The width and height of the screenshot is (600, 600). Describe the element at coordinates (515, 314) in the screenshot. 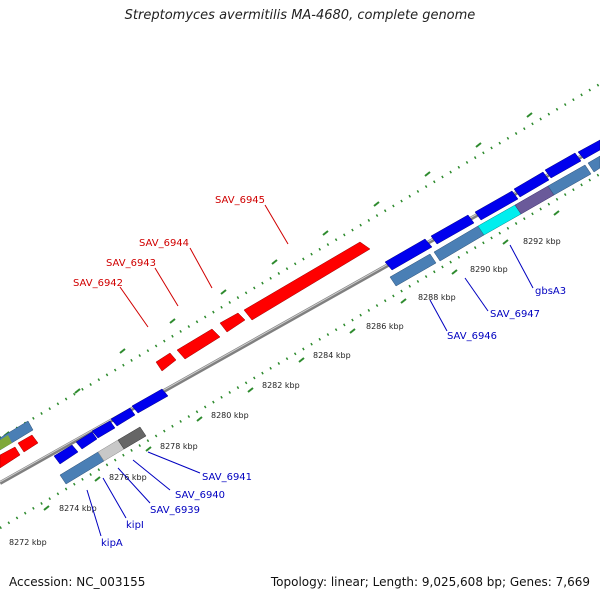

I see `label-sav-6947: SAV_6947` at that location.